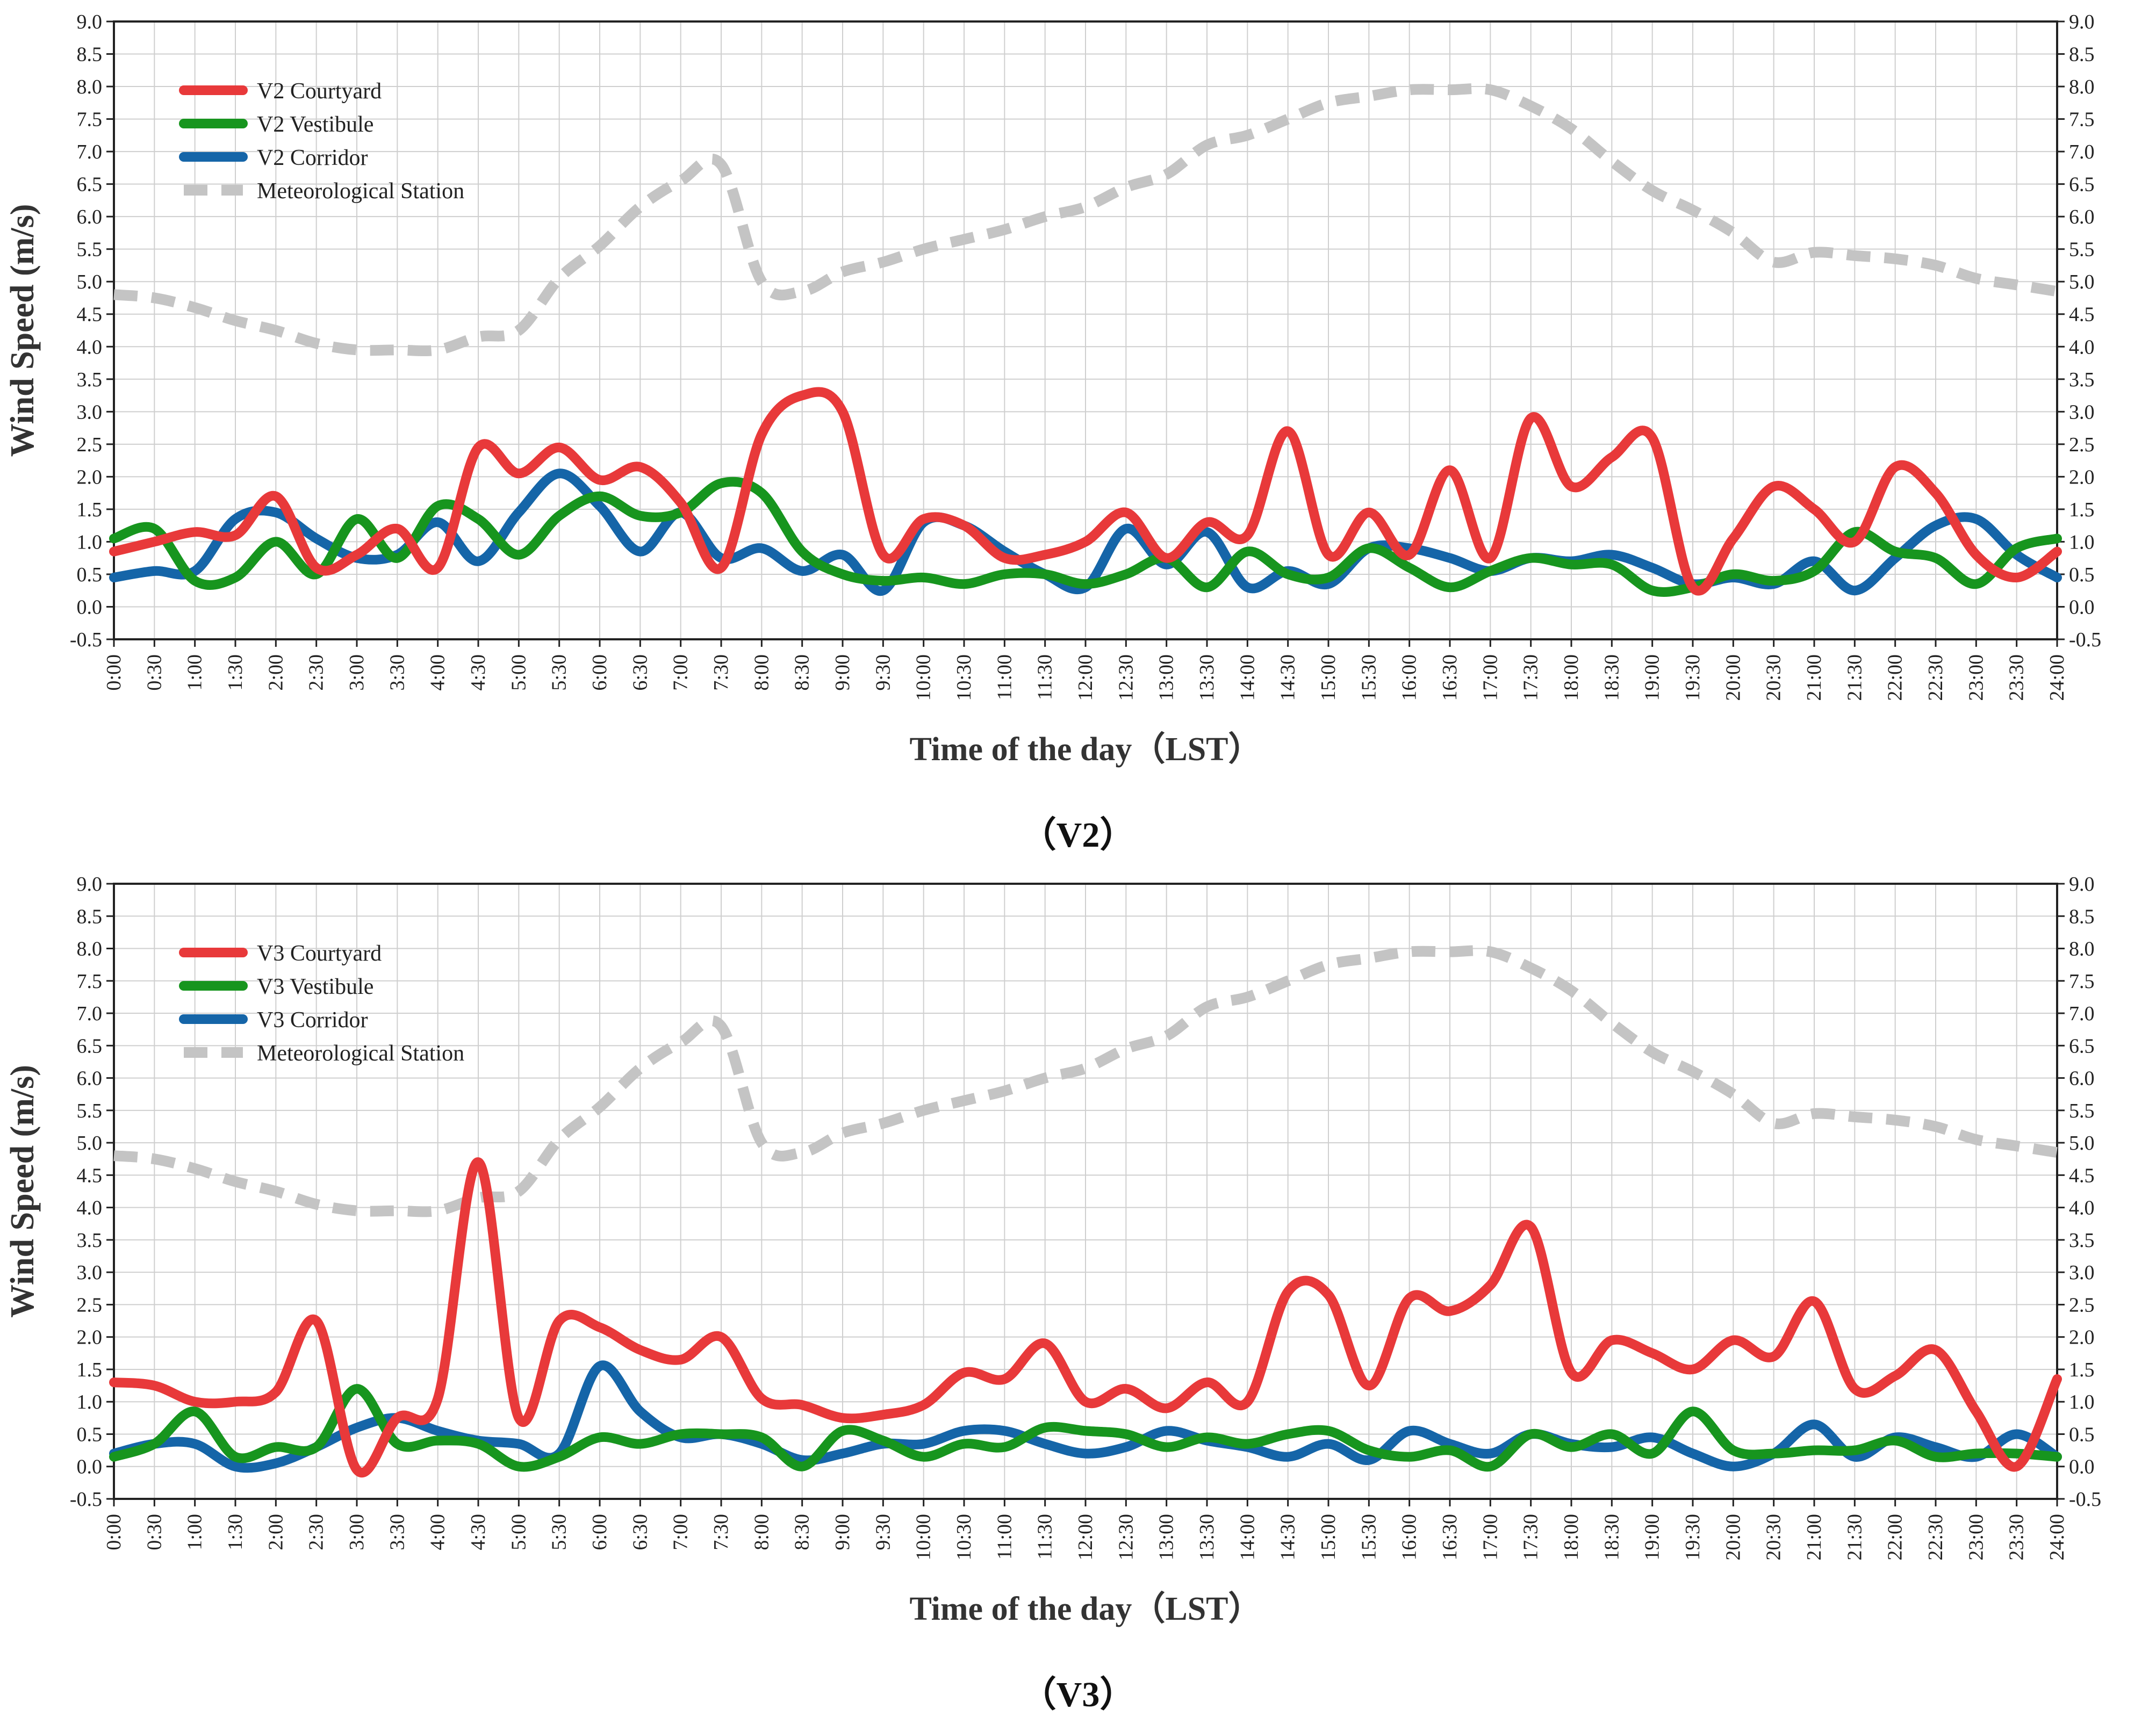 This screenshot has width=2156, height=1717. I want to click on x-tick-label: 15:00, so click(1328, 1538).